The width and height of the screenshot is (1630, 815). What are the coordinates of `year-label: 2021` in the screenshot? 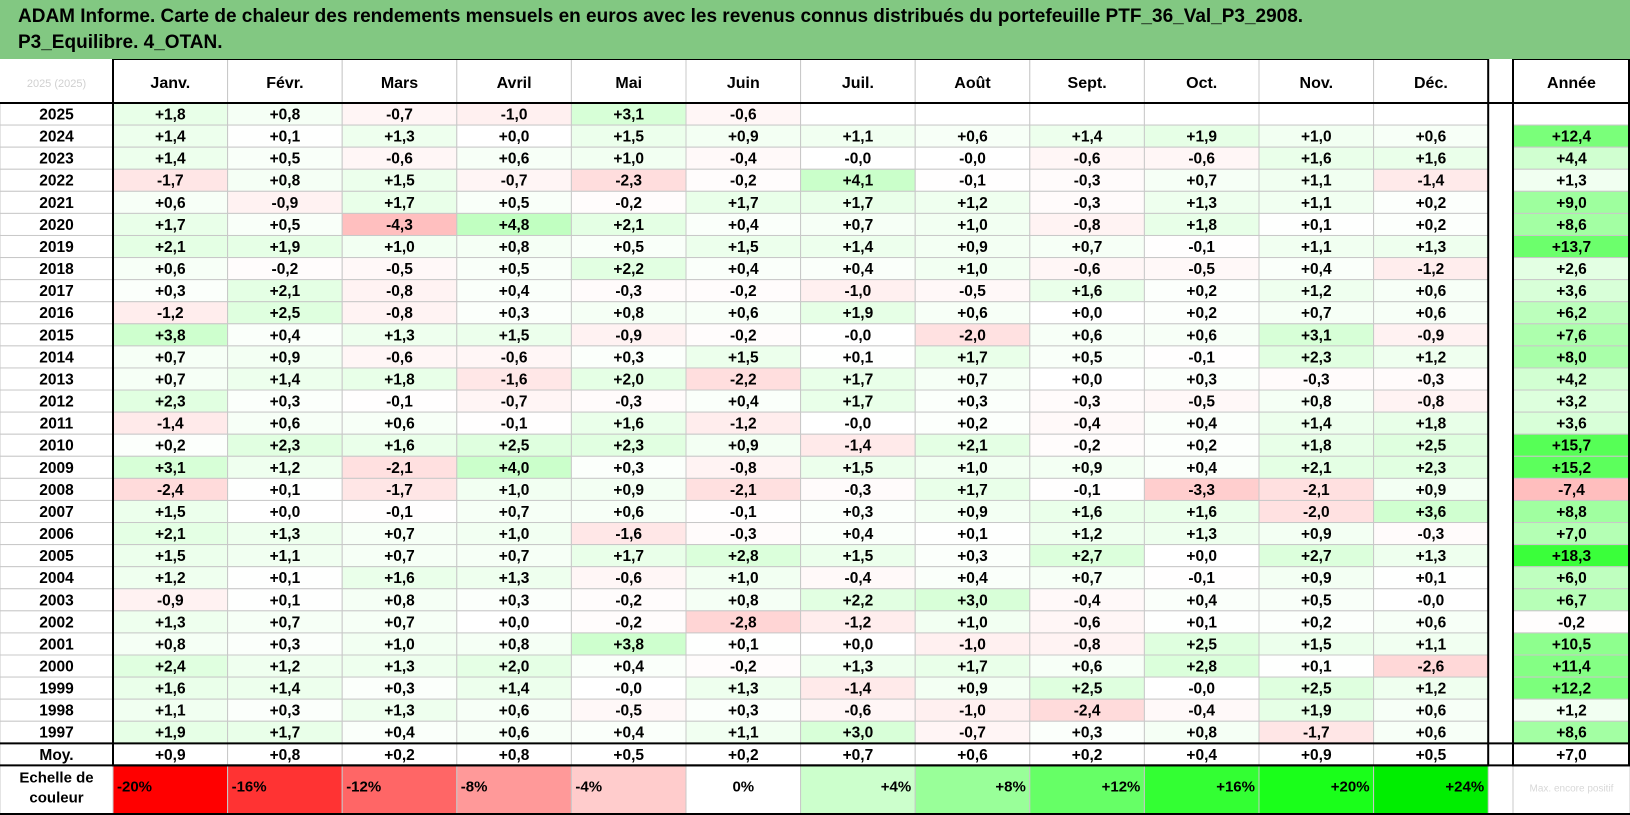 It's located at (56, 203).